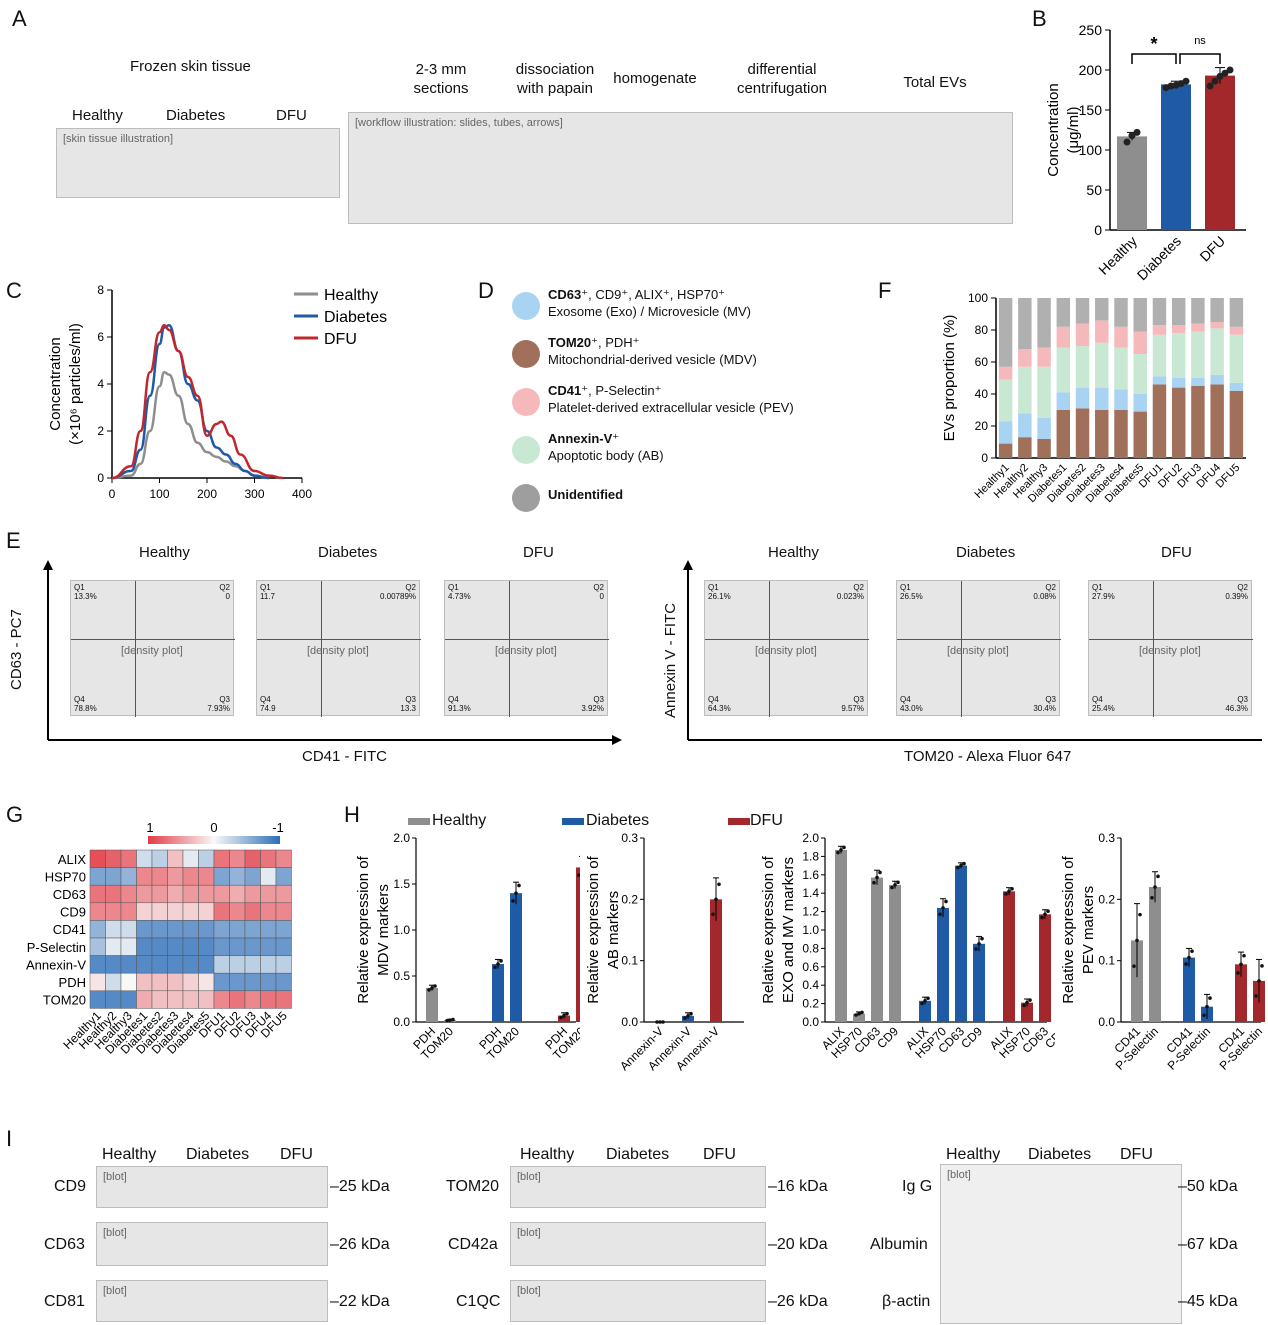 The height and width of the screenshot is (1325, 1268). Describe the element at coordinates (64, 1244) in the screenshot. I see `i1-band-label-1: CD63` at that location.